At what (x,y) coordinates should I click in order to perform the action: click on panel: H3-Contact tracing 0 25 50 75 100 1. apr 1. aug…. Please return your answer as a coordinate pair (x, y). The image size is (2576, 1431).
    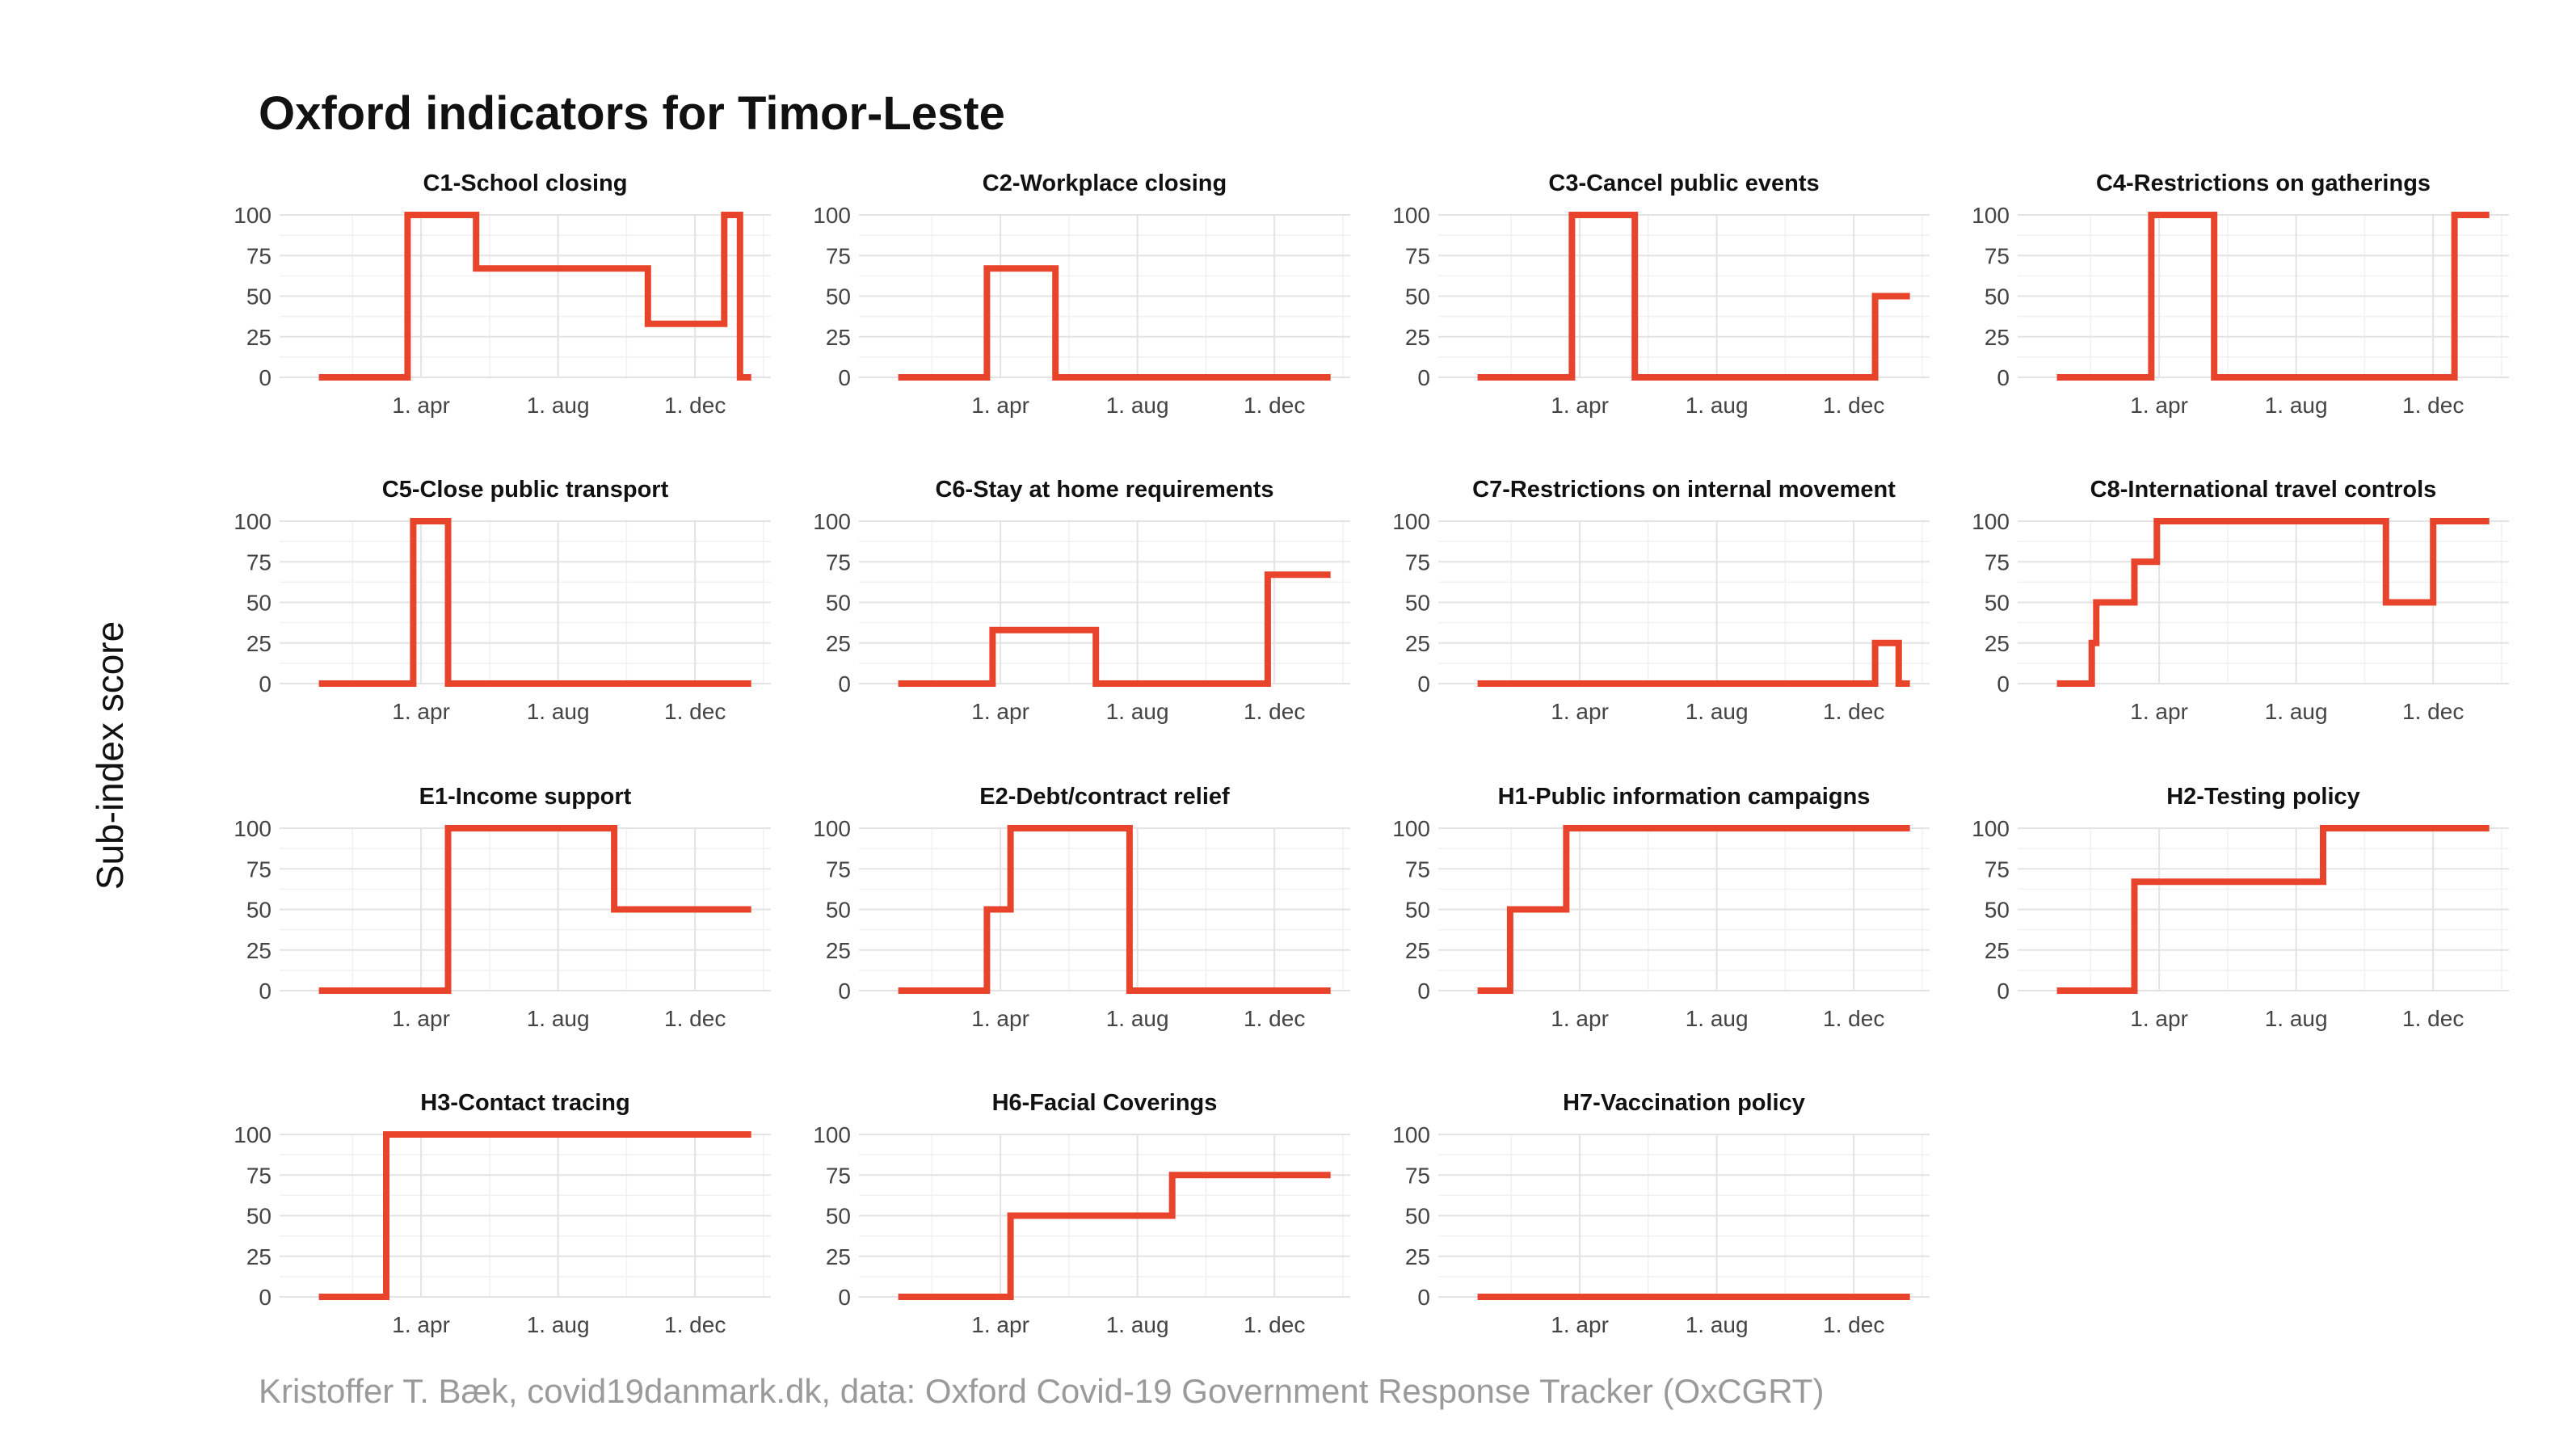
    Looking at the image, I should click on (502, 1213).